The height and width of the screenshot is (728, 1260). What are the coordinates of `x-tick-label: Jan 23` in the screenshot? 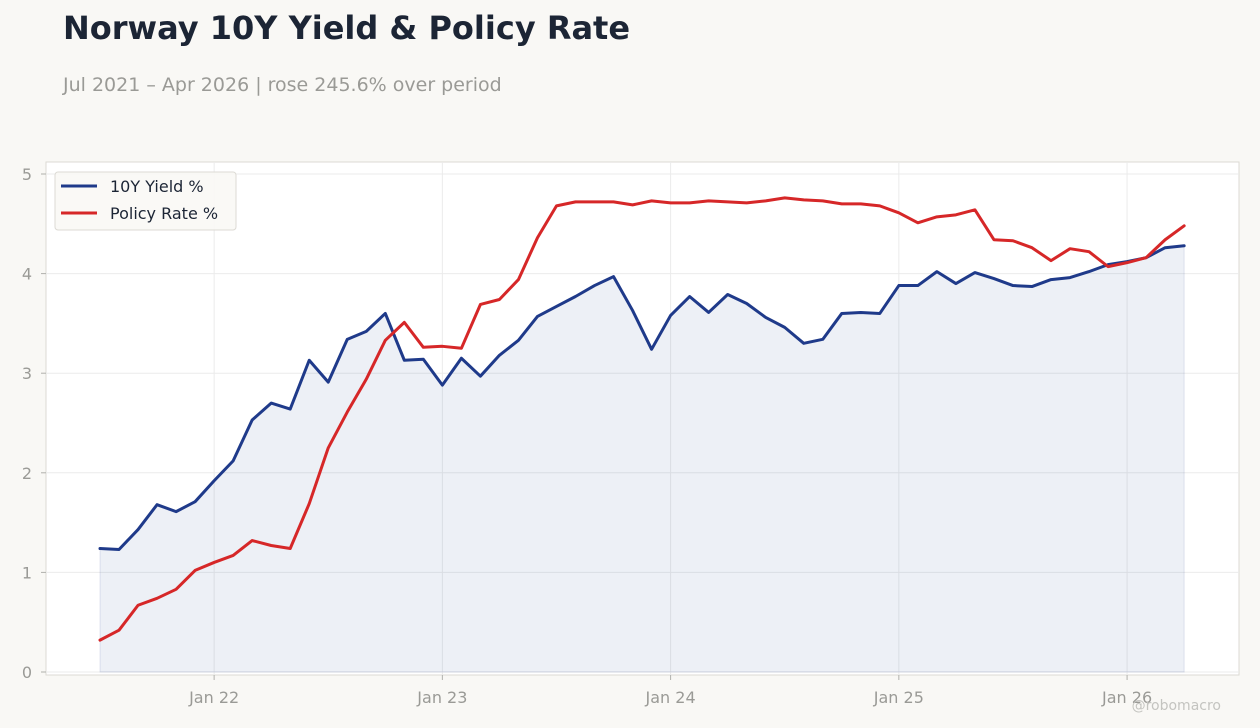 It's located at (441, 697).